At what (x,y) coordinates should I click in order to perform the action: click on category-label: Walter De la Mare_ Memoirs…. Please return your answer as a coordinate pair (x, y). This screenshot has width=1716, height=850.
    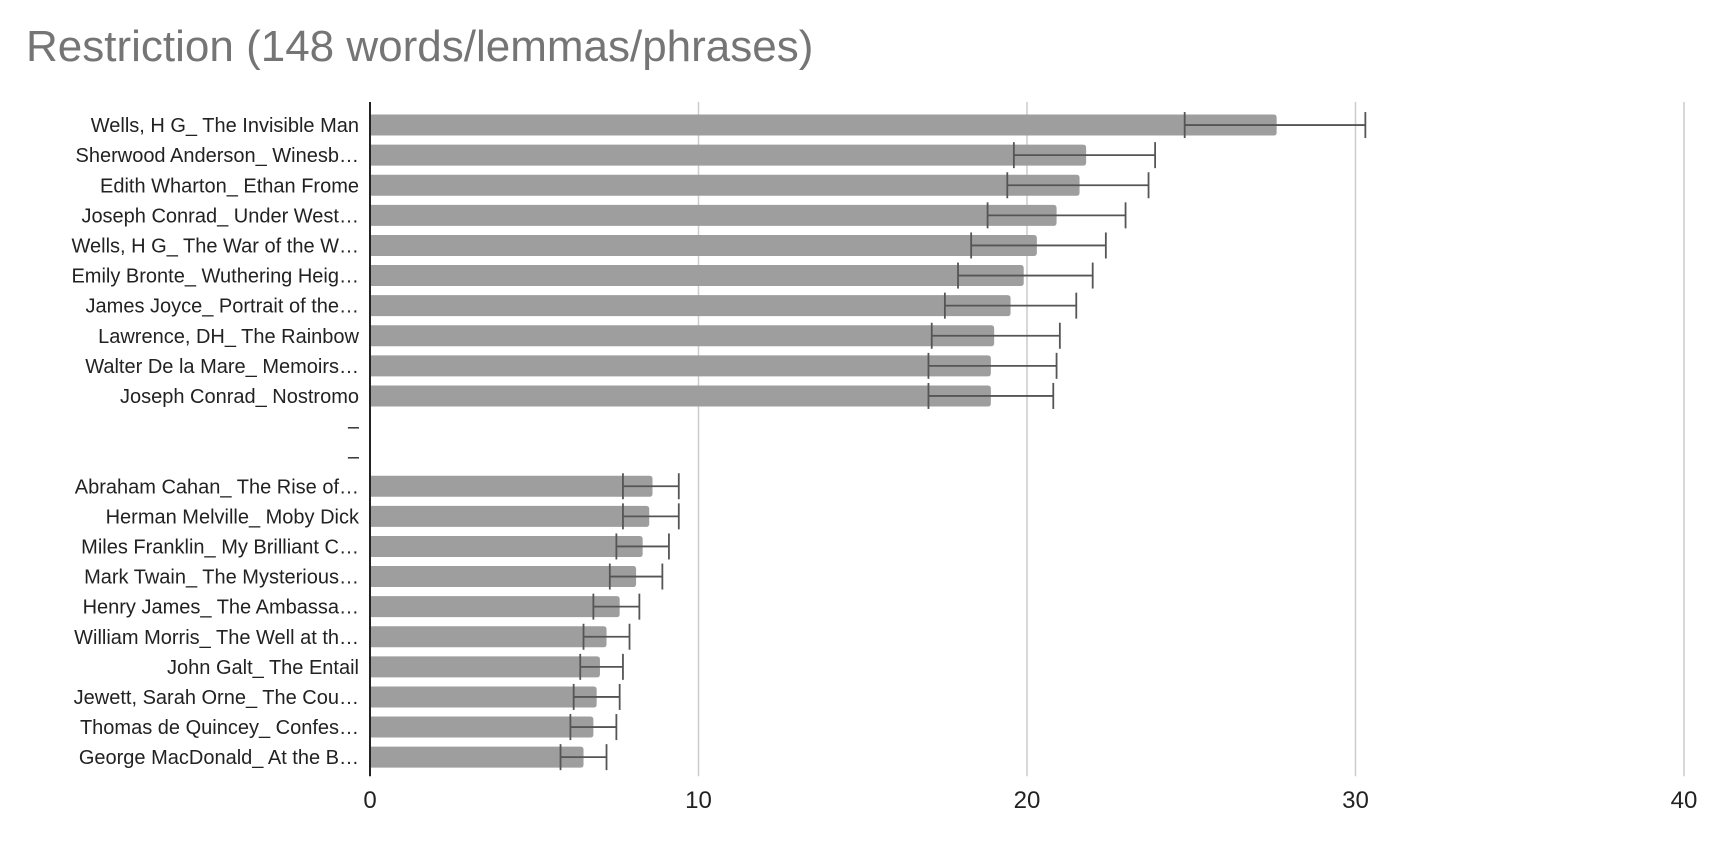
    Looking at the image, I should click on (222, 367).